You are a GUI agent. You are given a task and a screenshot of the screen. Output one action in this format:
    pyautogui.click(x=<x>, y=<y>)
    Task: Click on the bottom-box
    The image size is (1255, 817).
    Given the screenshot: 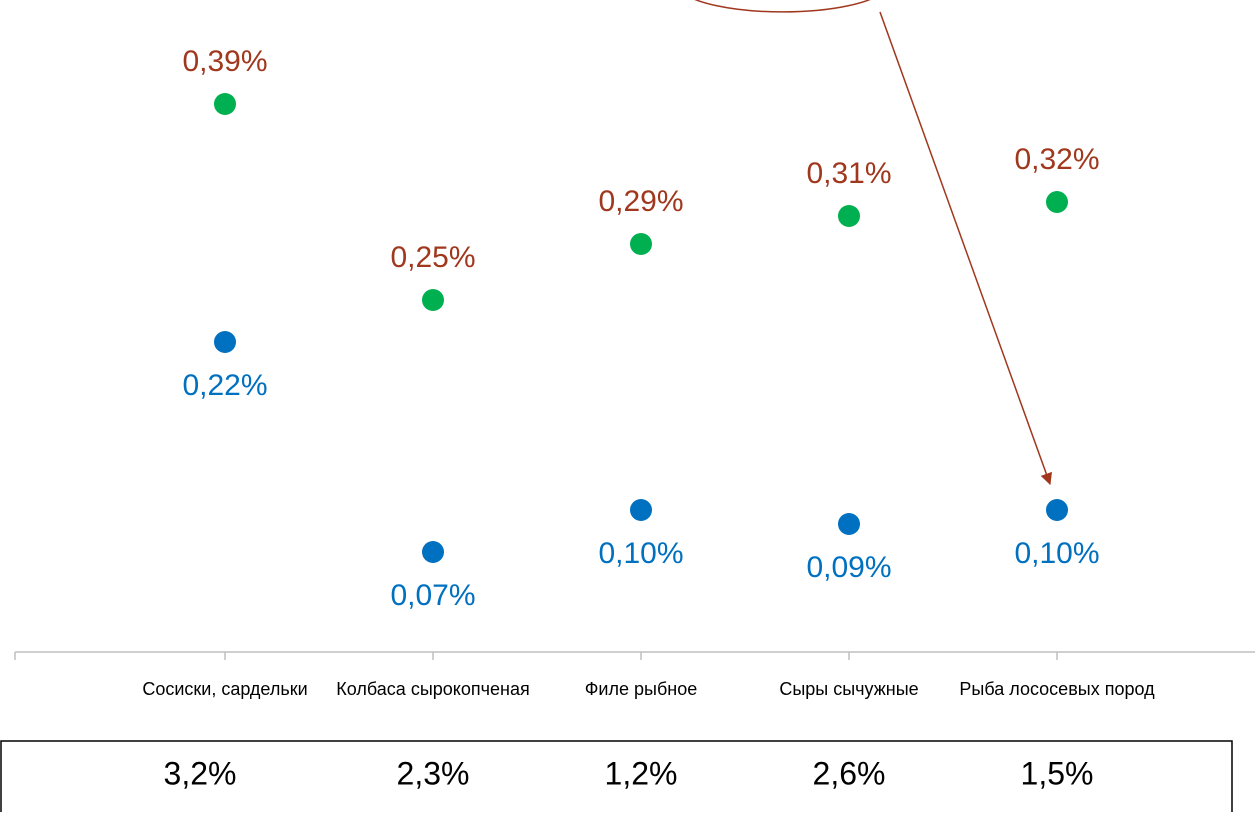 What is the action you would take?
    pyautogui.click(x=616, y=778)
    